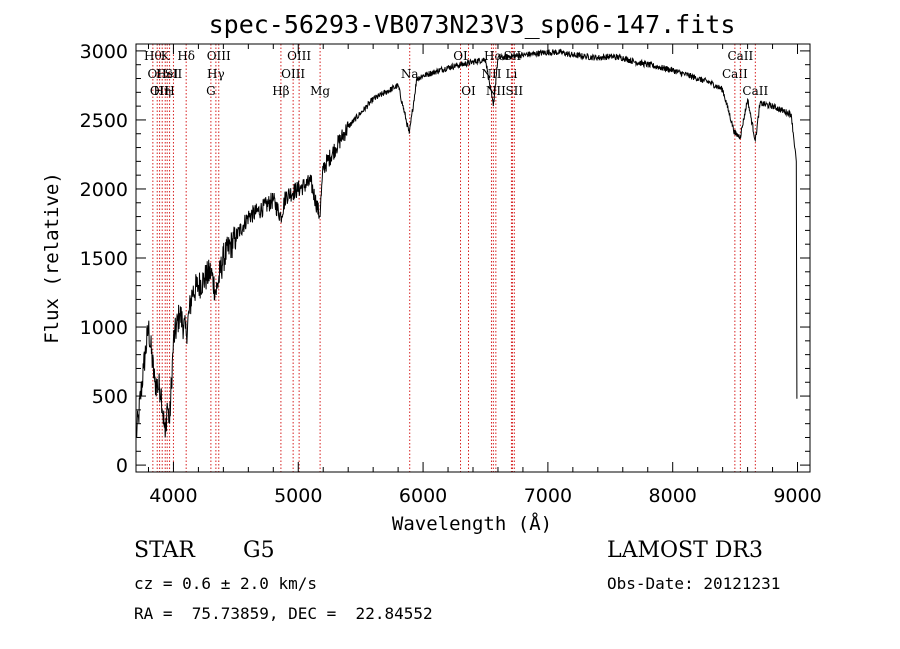  Describe the element at coordinates (173, 496) in the screenshot. I see `x-tick-label: 4000` at that location.